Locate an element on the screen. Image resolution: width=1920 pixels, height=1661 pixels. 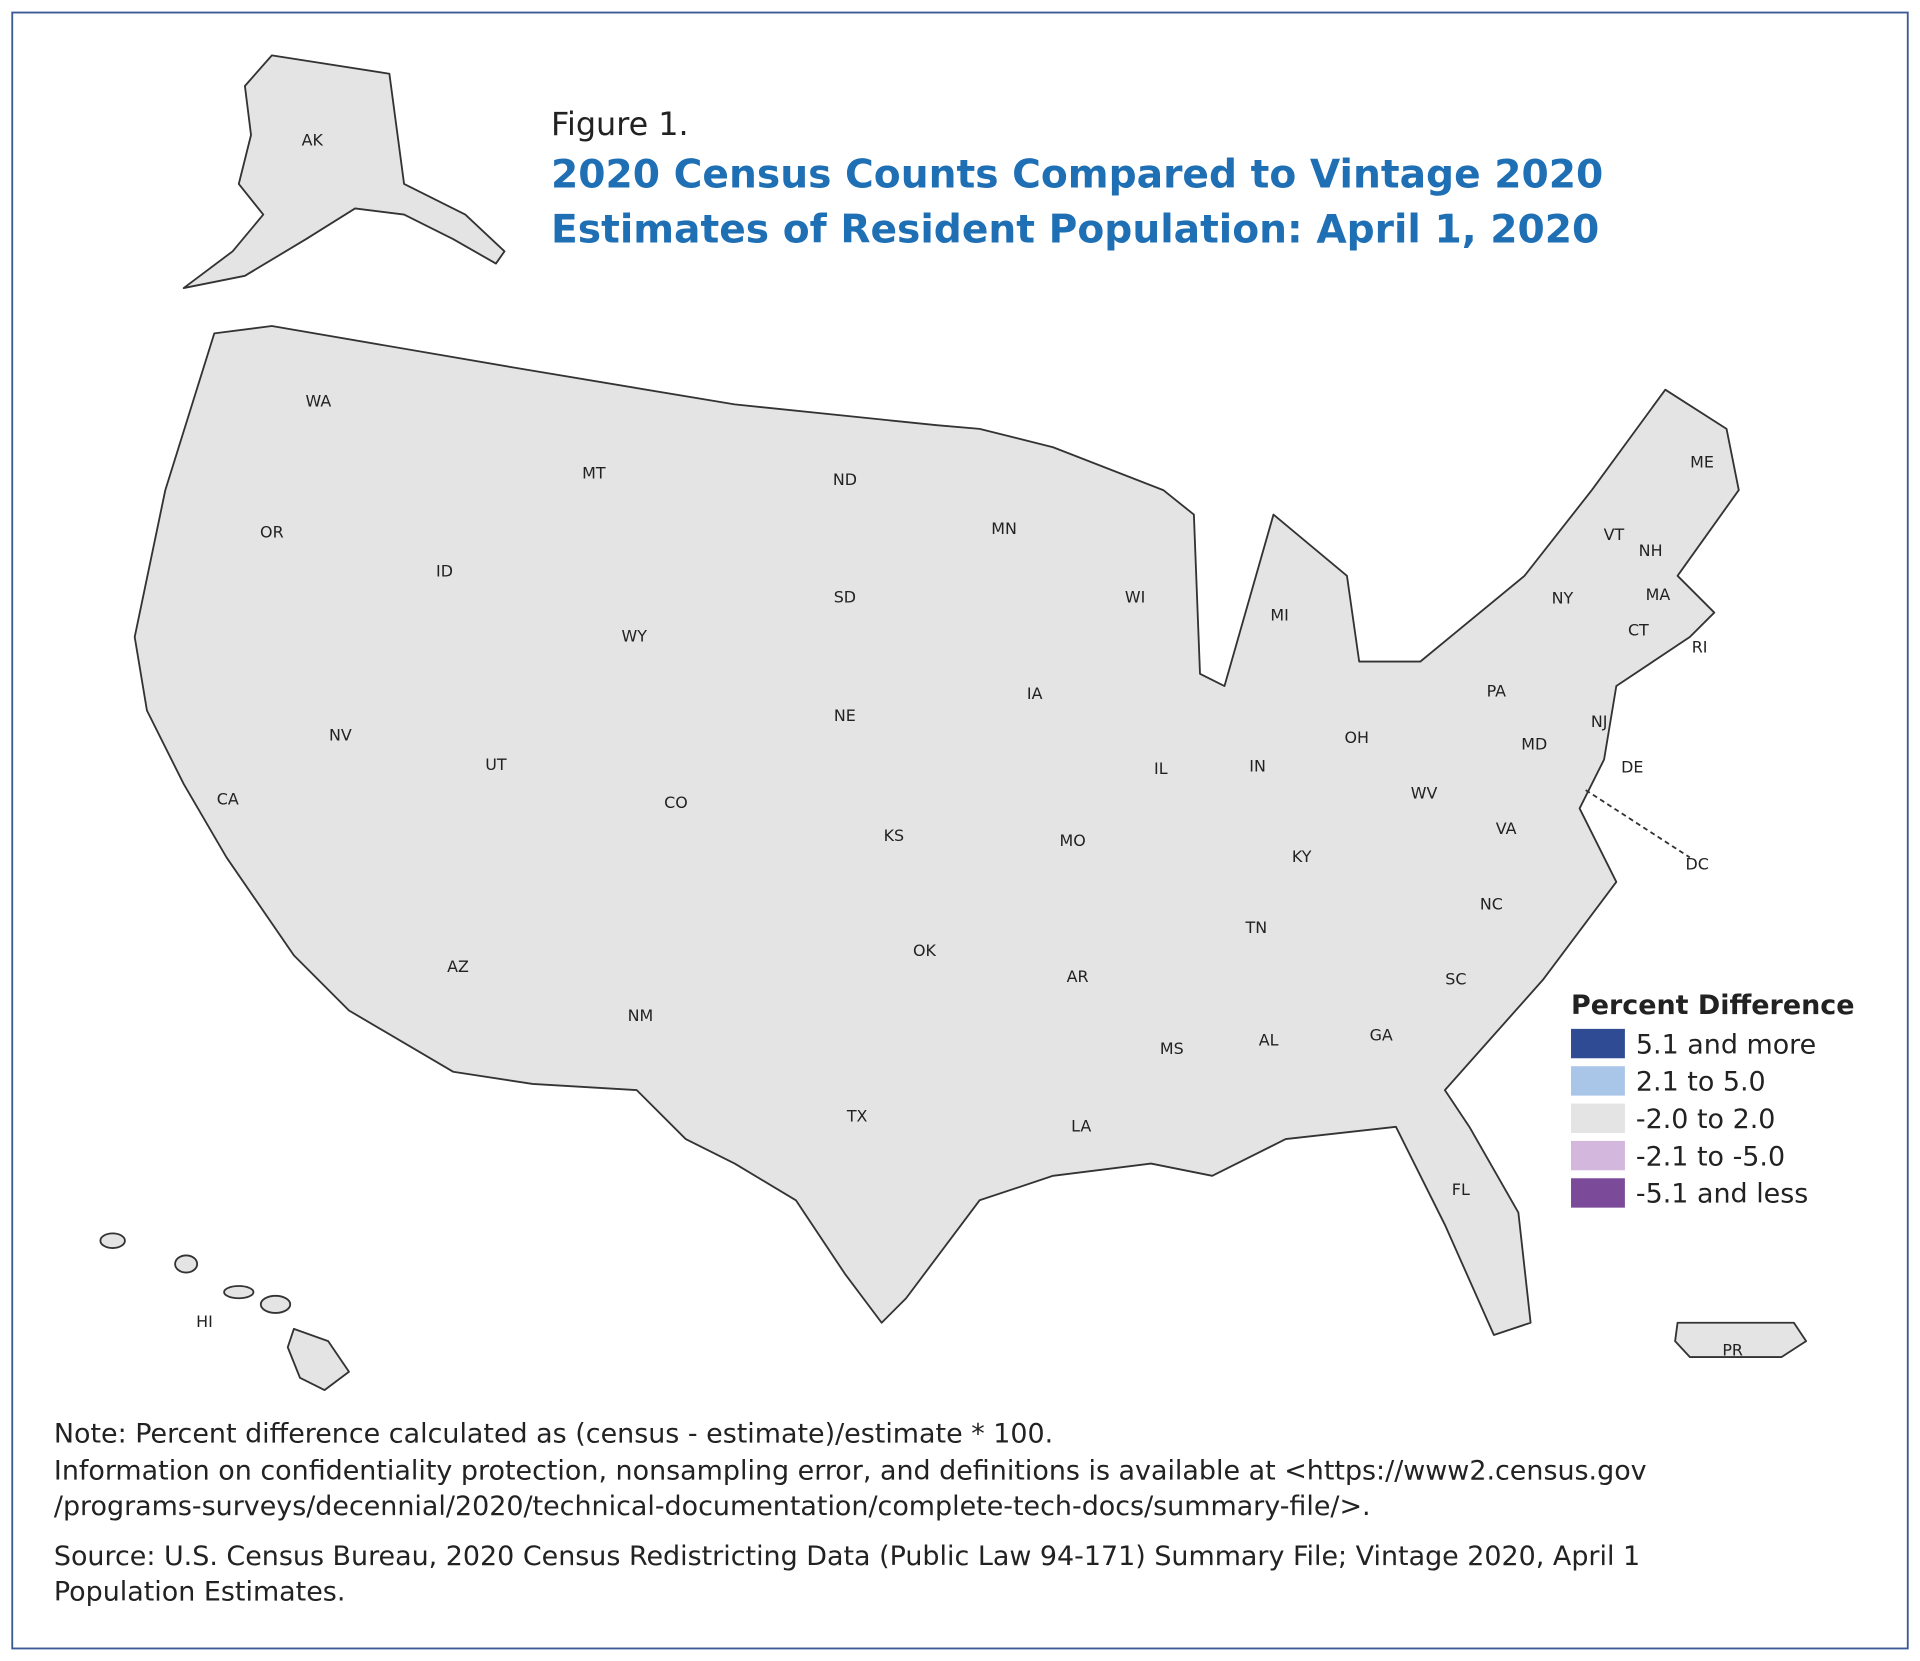
puerto-rico is located at coordinates (1741, 1339).